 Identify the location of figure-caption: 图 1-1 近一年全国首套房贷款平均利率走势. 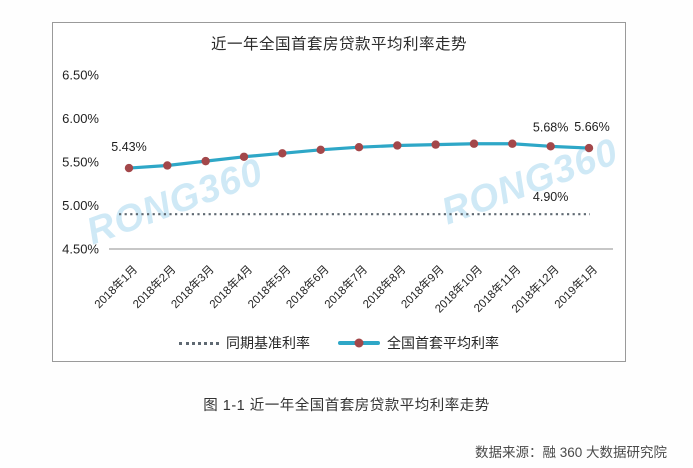
(346, 406).